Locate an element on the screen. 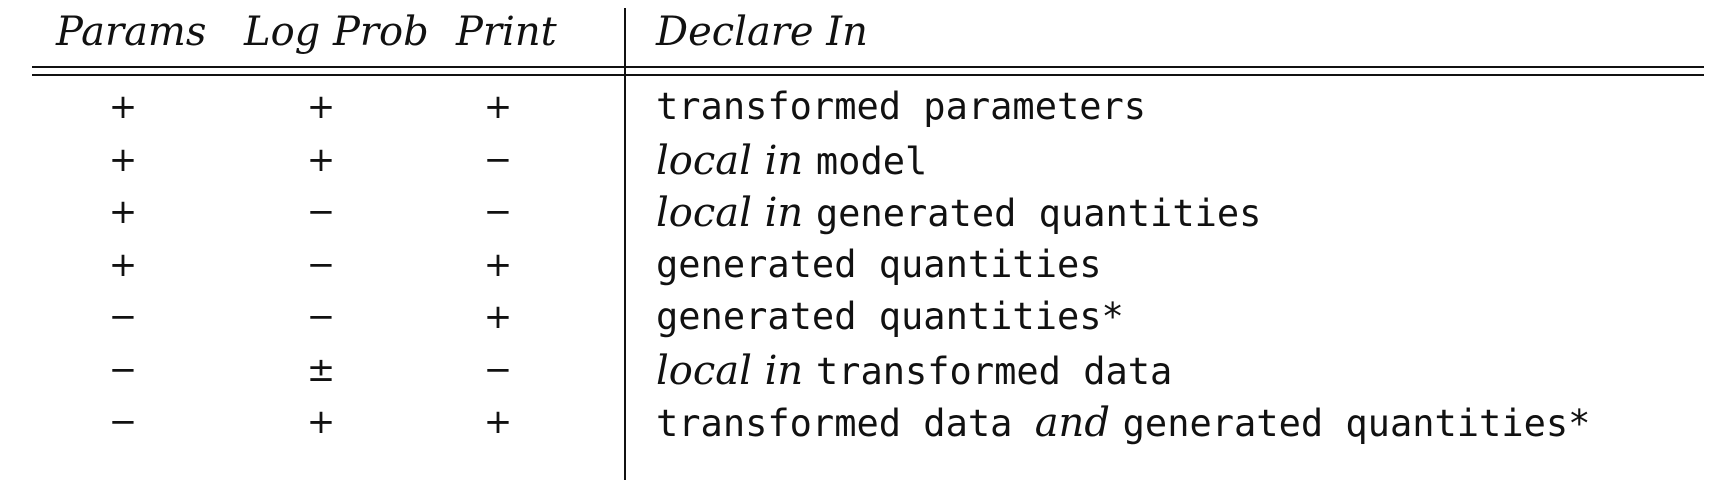 This screenshot has height=486, width=1716. italic-text: and is located at coordinates (1078, 423).